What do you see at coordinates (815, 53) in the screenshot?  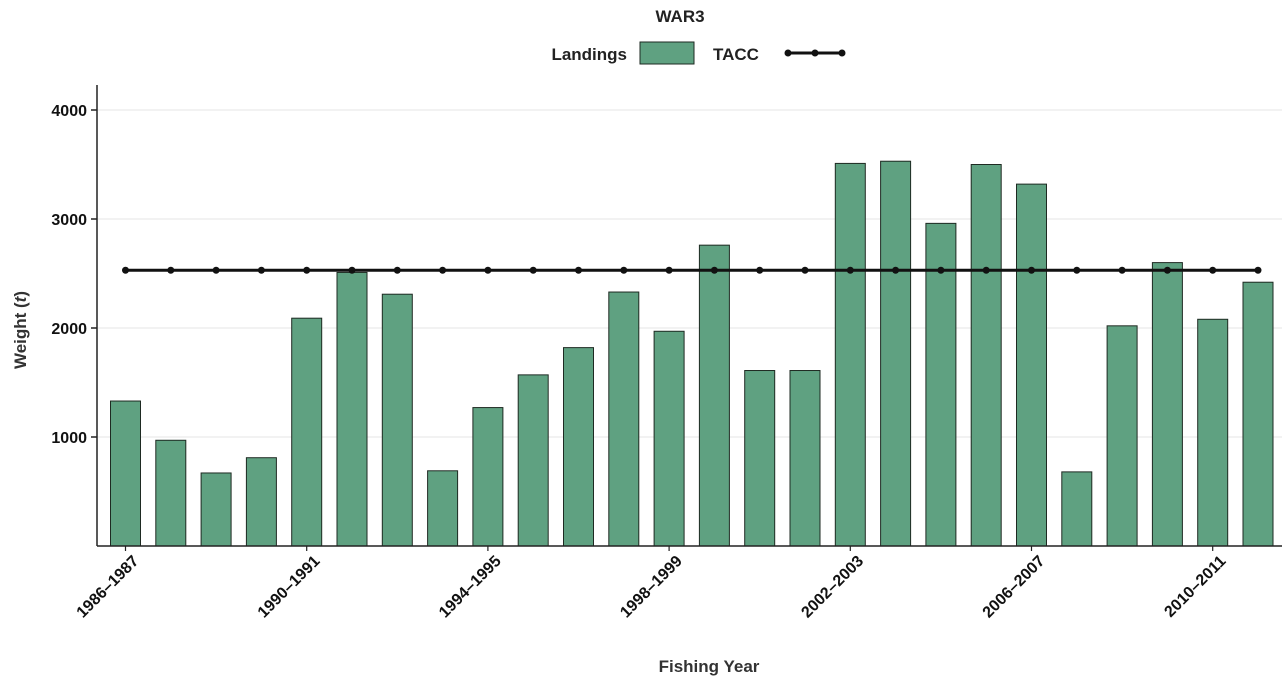 I see `legend-swatch-tacc` at bounding box center [815, 53].